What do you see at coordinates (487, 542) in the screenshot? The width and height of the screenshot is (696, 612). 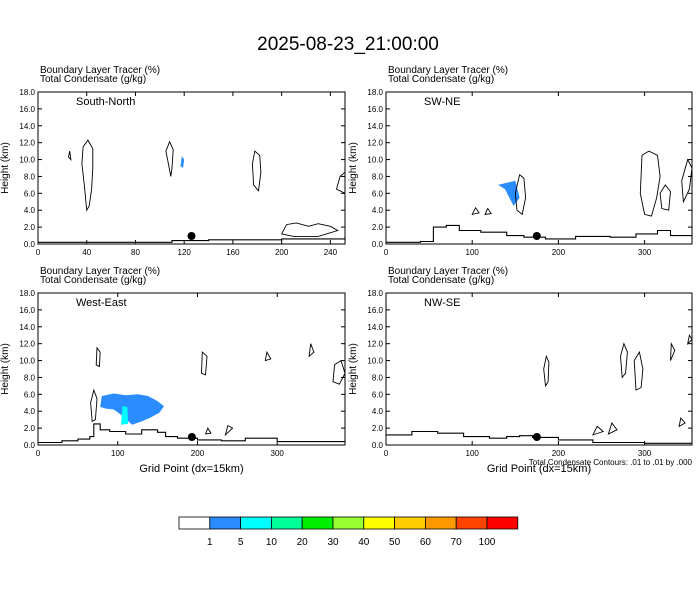 I see `colorbar-label: 100` at bounding box center [487, 542].